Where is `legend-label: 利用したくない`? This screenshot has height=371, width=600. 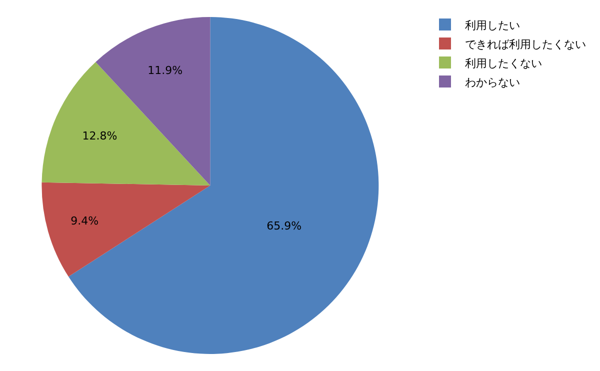 legend-label: 利用したくない is located at coordinates (503, 63).